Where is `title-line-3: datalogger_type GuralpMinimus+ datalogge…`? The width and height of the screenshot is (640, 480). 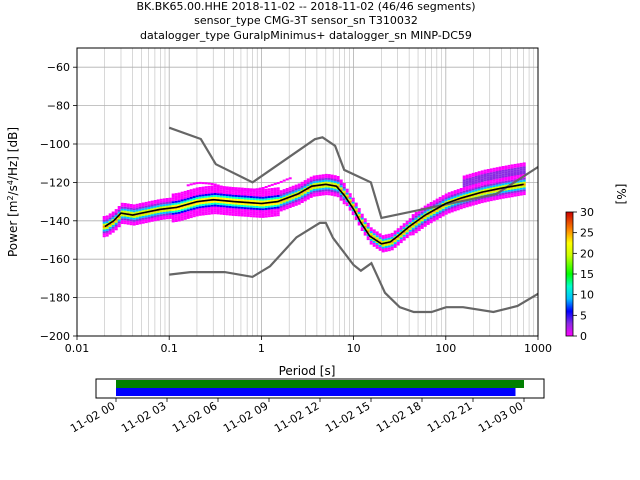
title-line-3: datalogger_type GuralpMinimus+ datalogge… is located at coordinates (306, 35).